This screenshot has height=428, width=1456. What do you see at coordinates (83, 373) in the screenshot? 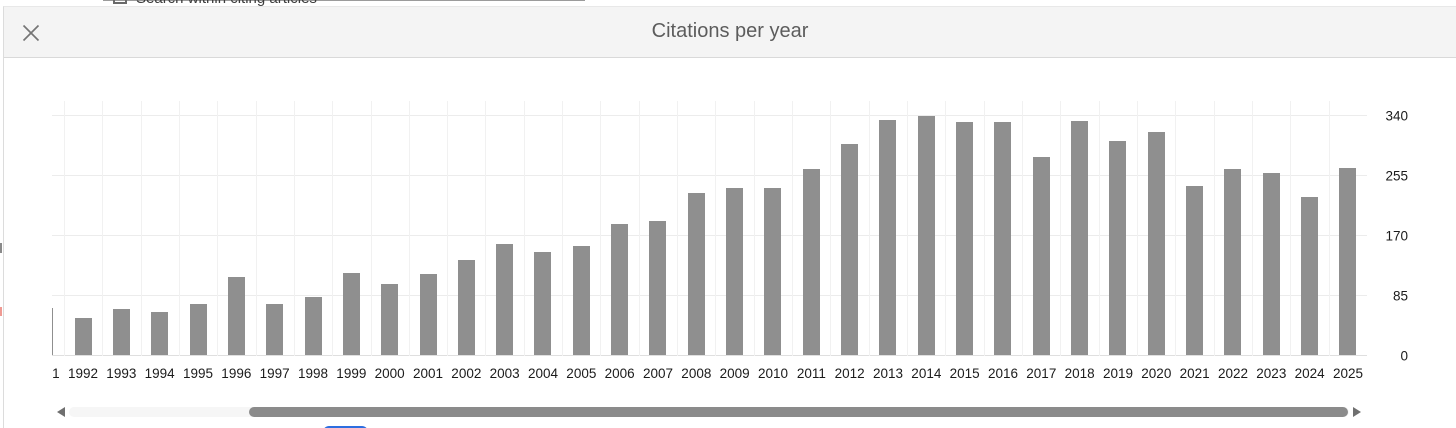
I see `x-tick-label: 1992` at bounding box center [83, 373].